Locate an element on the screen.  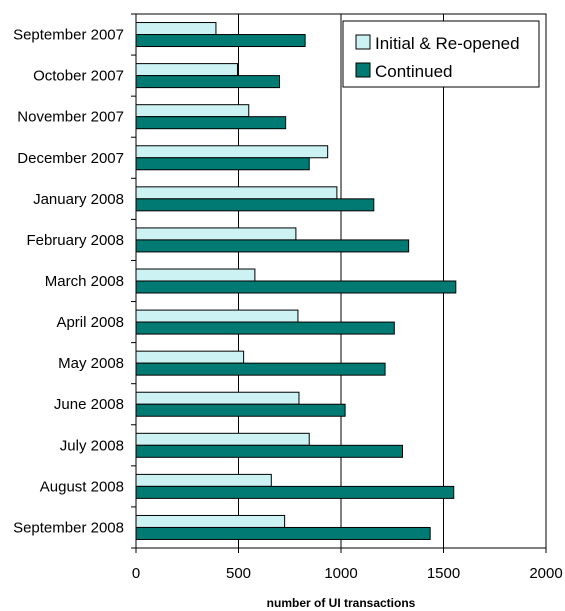
y-category-label: March 2008 is located at coordinates (84, 281).